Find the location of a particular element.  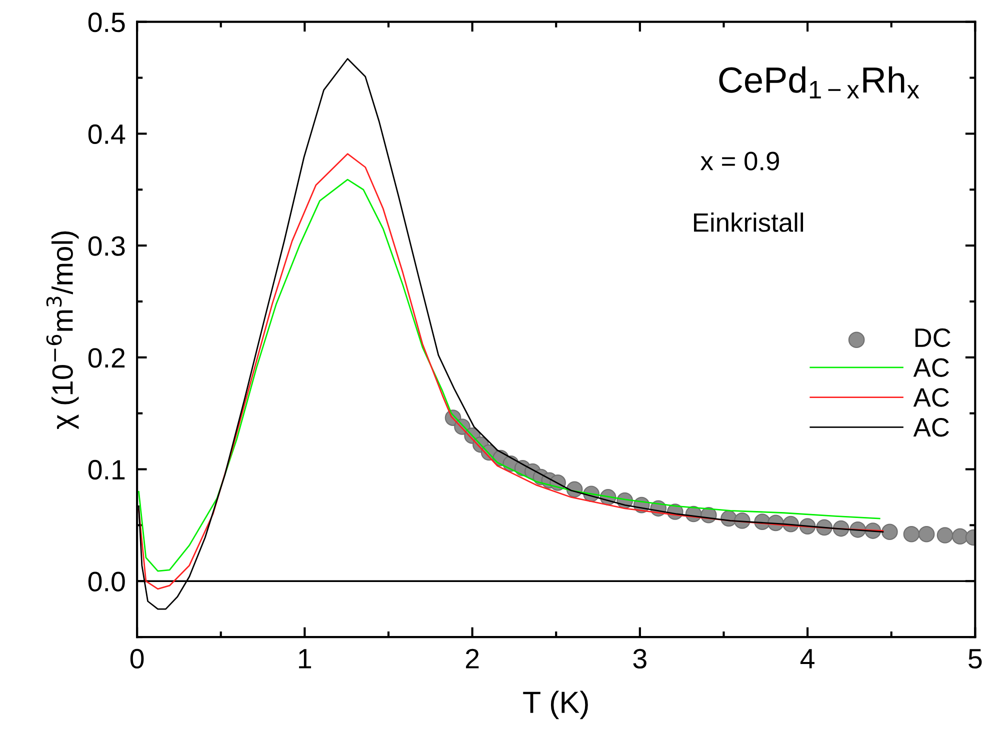

annotation: Einkristall is located at coordinates (749, 222).